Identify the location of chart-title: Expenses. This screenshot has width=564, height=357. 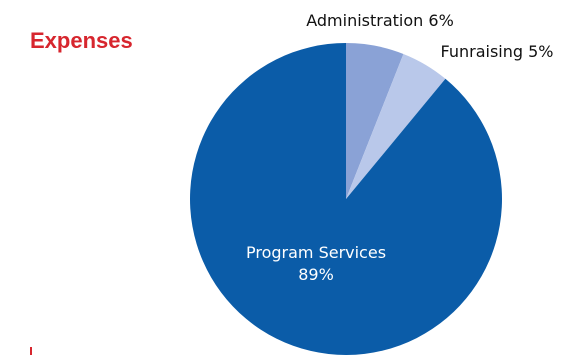
(81, 40).